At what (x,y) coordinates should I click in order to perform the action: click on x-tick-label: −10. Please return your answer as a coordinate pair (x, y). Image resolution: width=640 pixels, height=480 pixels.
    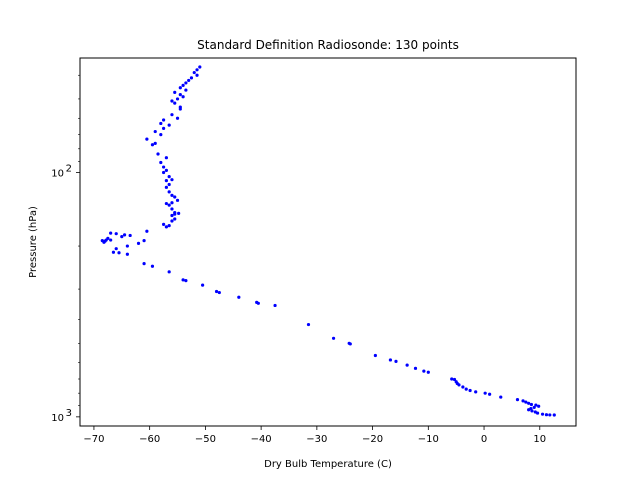
    Looking at the image, I should click on (428, 439).